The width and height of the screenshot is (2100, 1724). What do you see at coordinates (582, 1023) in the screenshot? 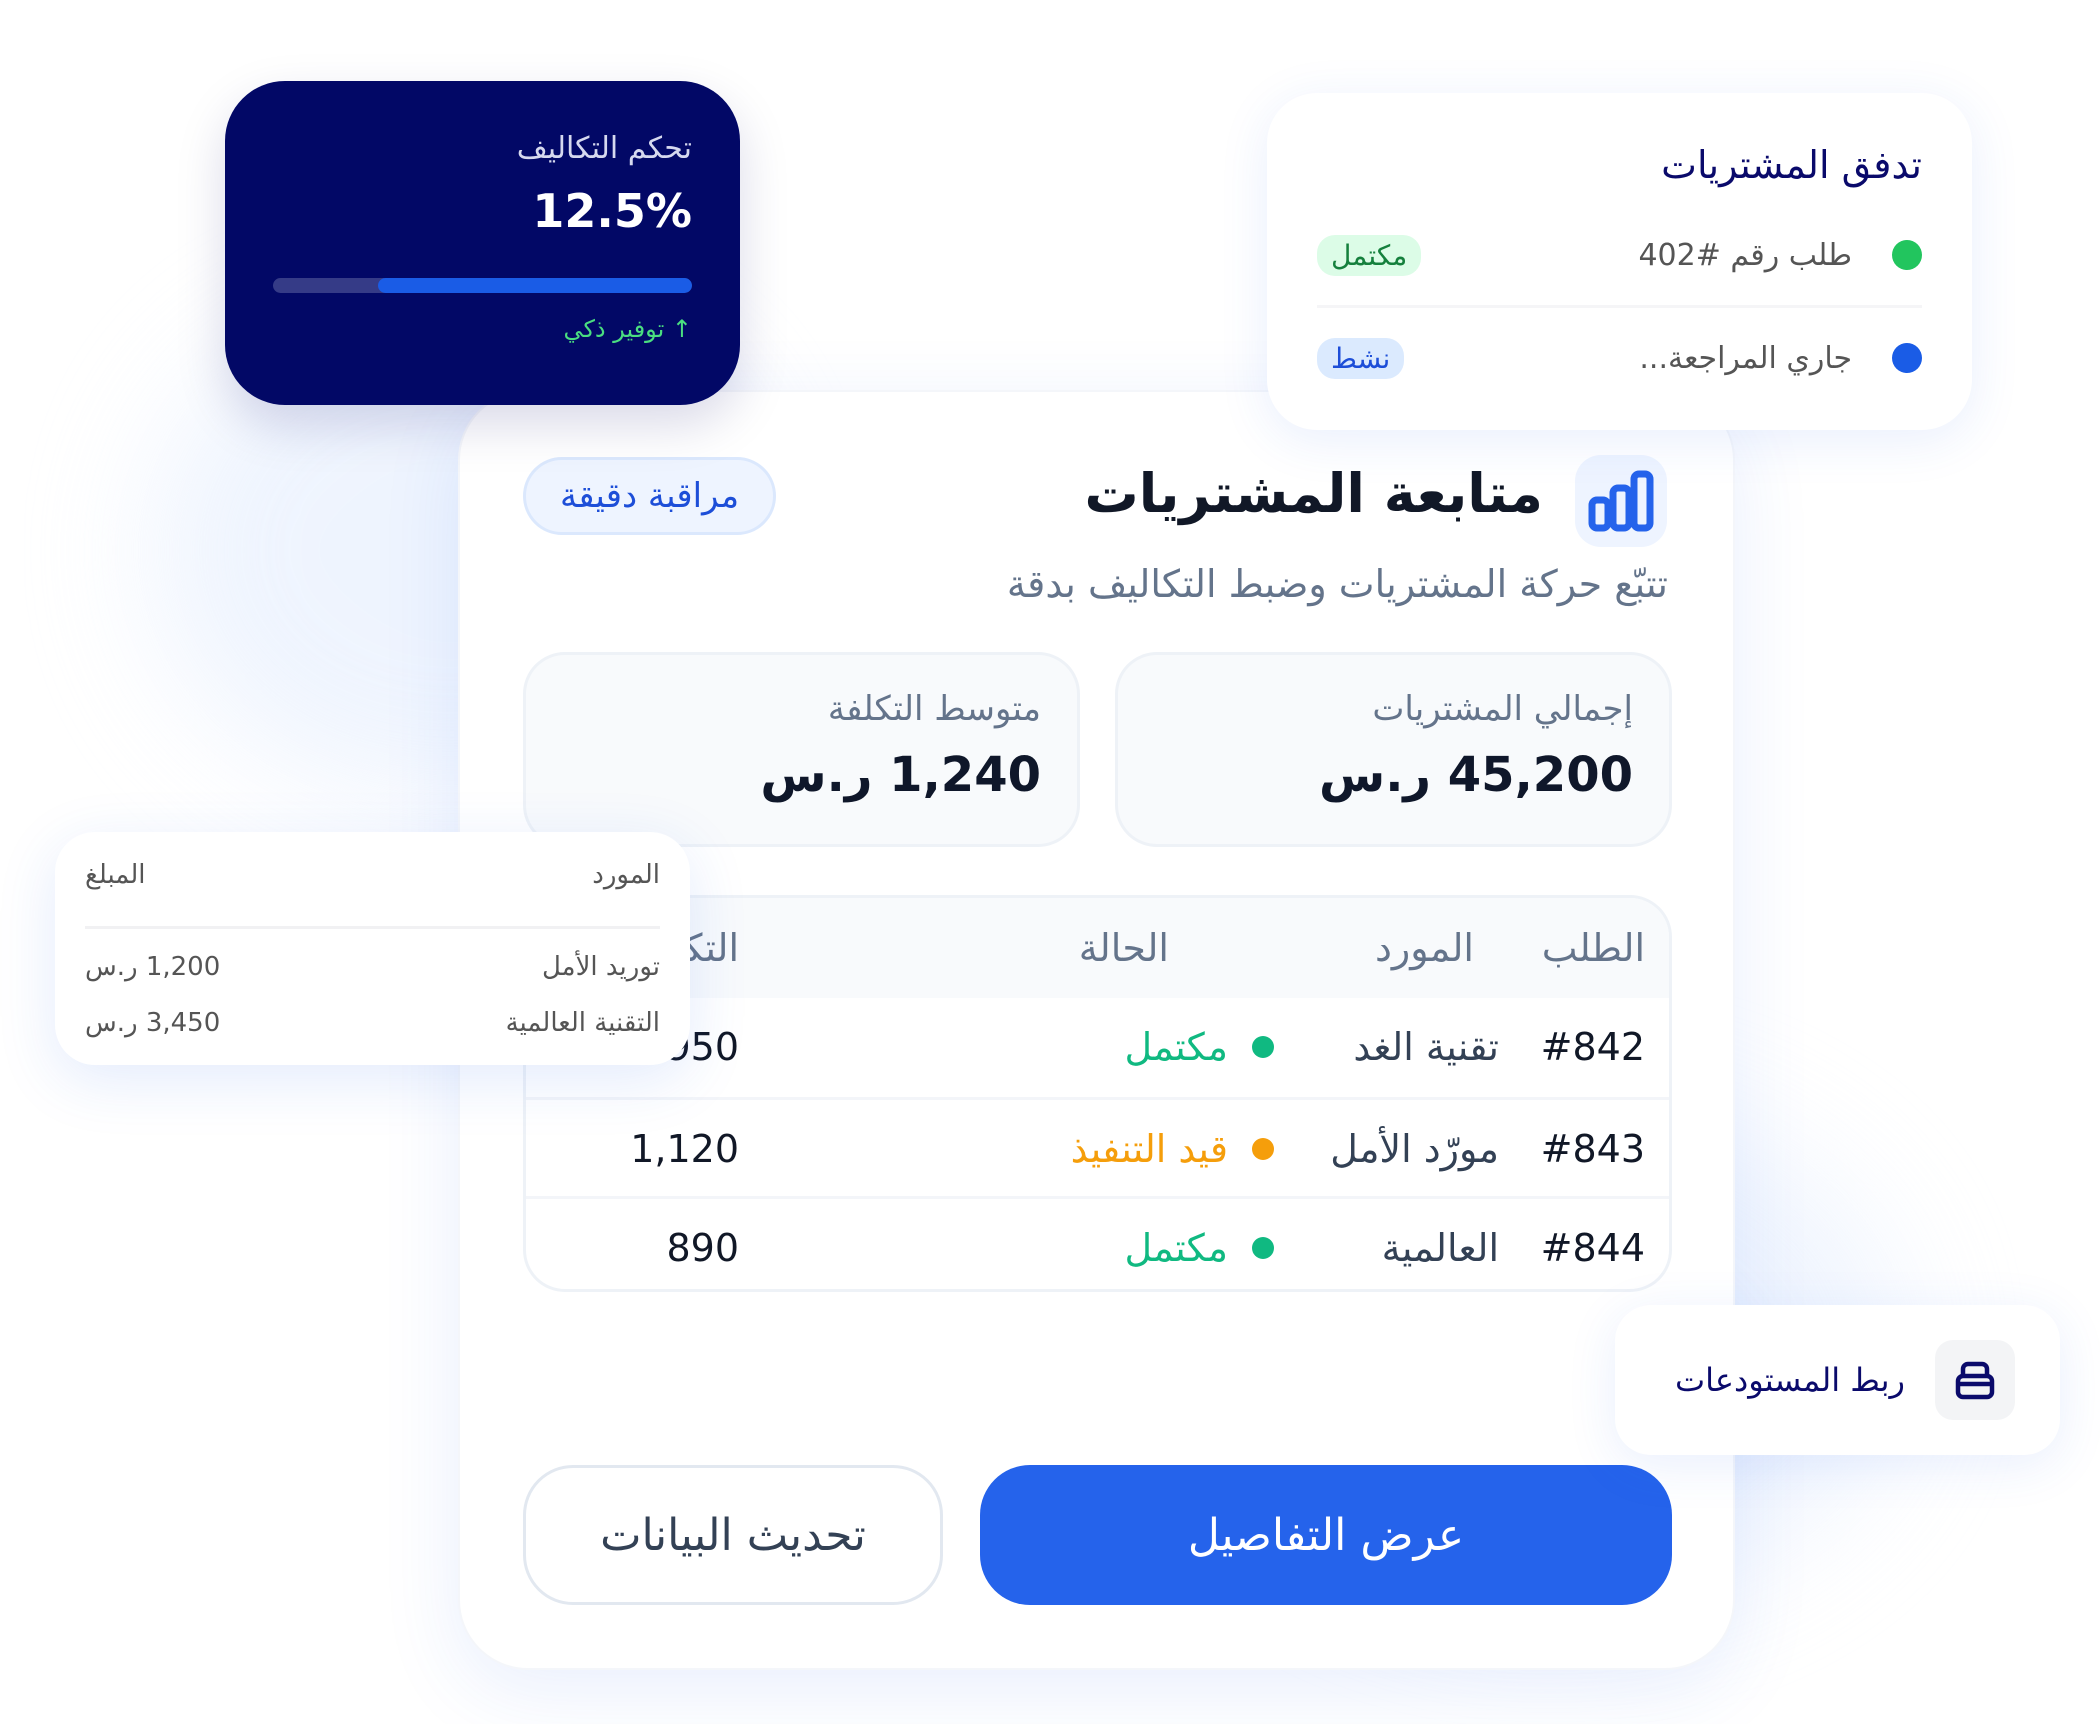
I see `popup-supplier: التقنية العالمية` at bounding box center [582, 1023].